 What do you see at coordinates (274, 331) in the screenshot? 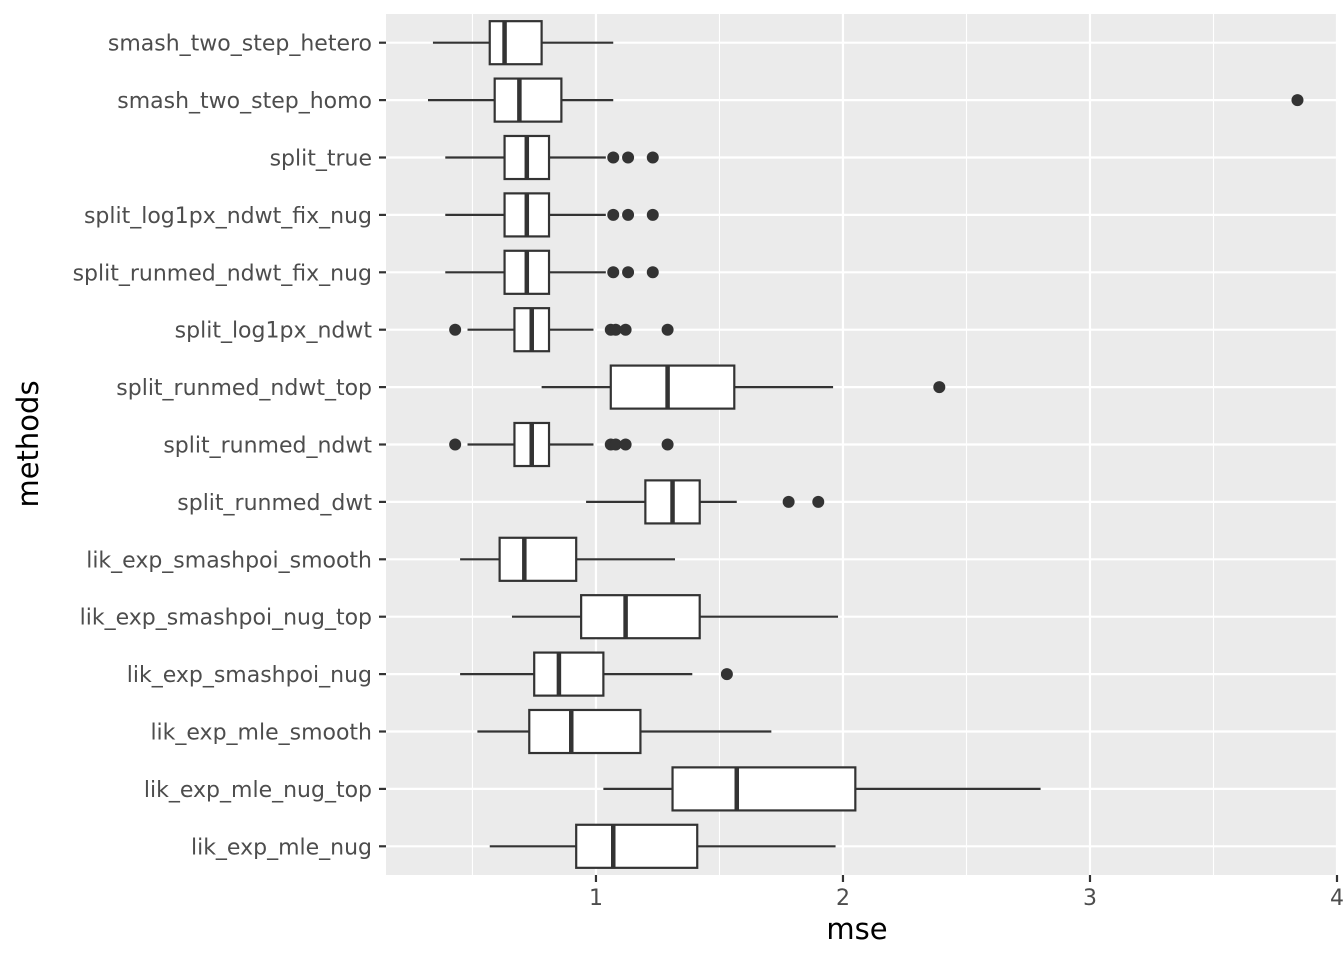
I see `y-tick-label: split_log1px_ndwt` at bounding box center [274, 331].